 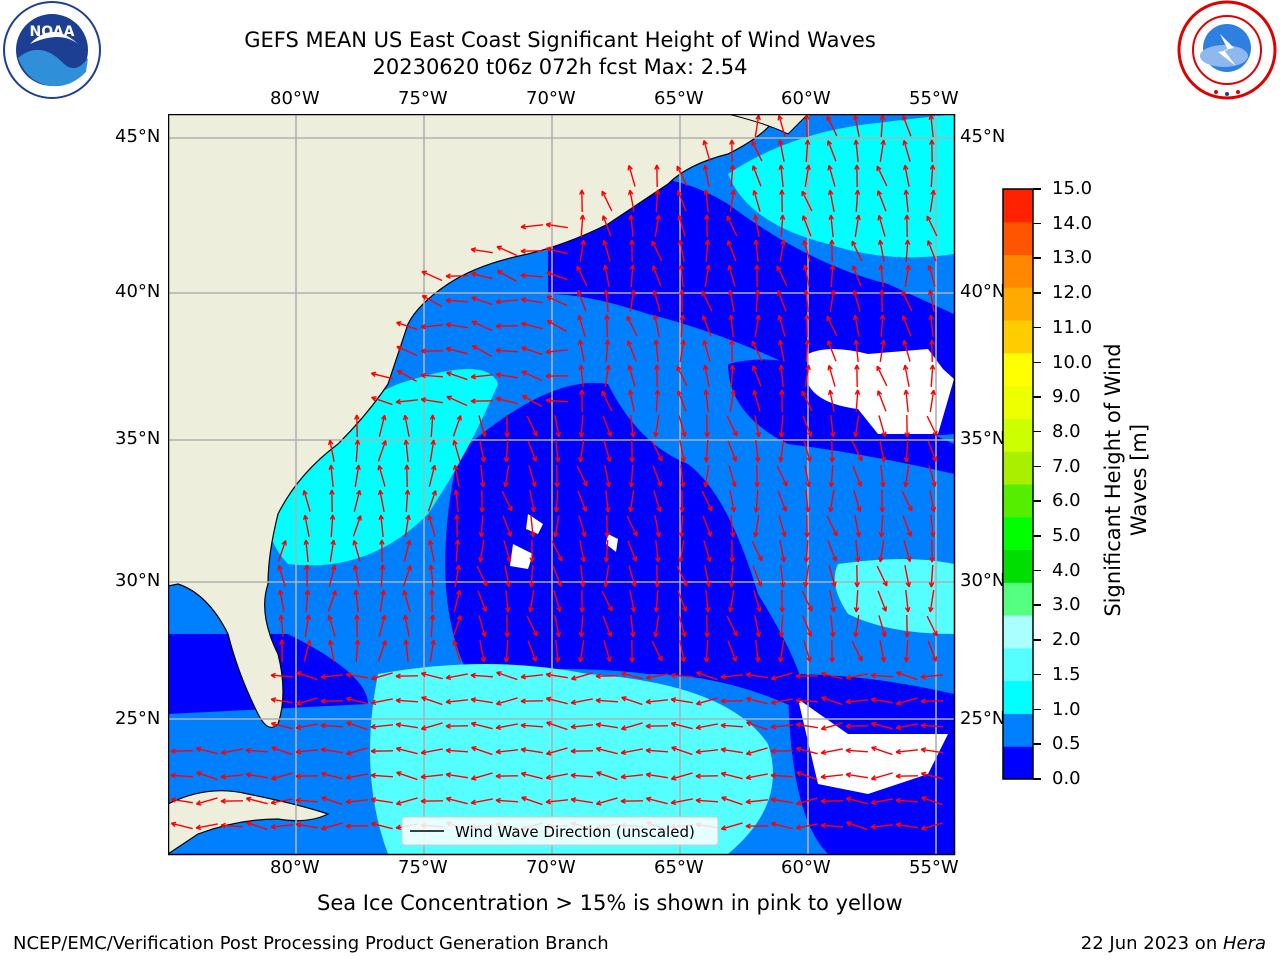 What do you see at coordinates (138, 291) in the screenshot?
I see `lat-label-left: 40°N` at bounding box center [138, 291].